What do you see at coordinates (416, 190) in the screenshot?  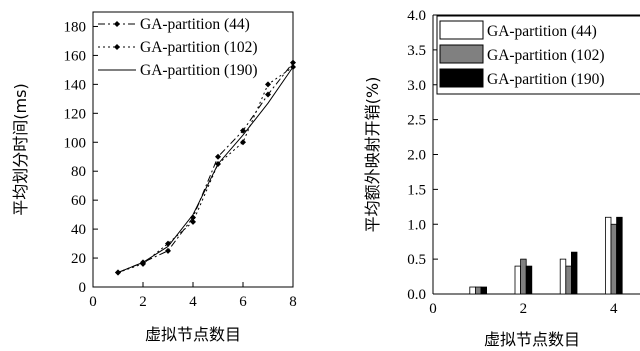 I see `y-tick-label: 1.5` at bounding box center [416, 190].